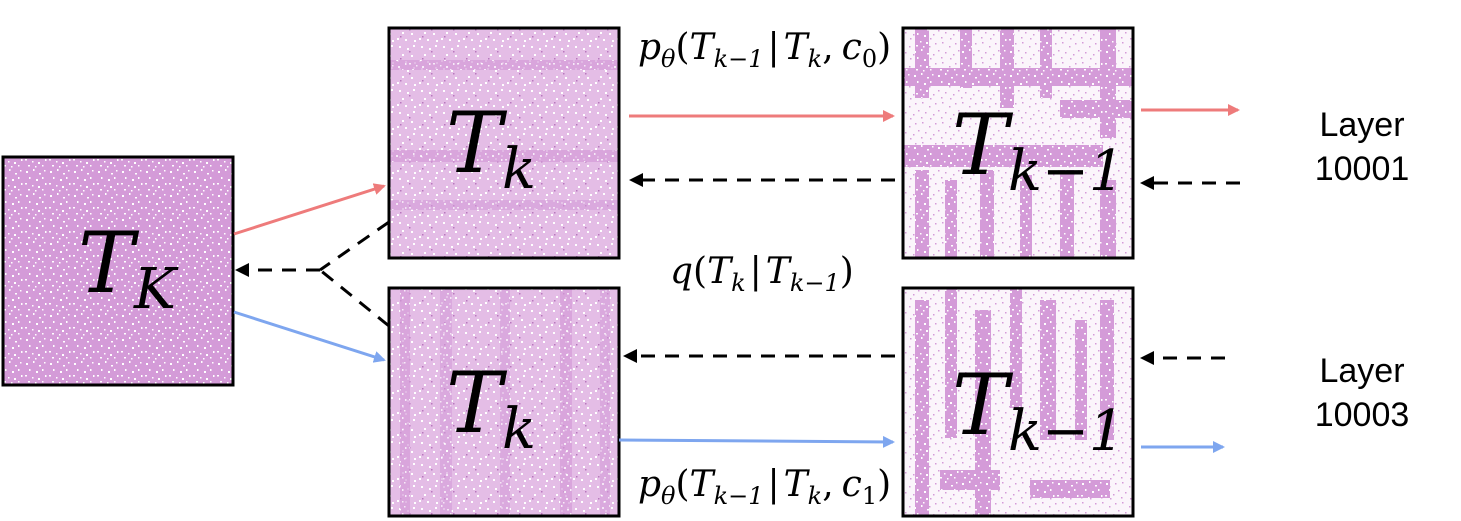  What do you see at coordinates (756, 441) in the screenshot?
I see `arrow-blue-Tk-to-Tkm1` at bounding box center [756, 441].